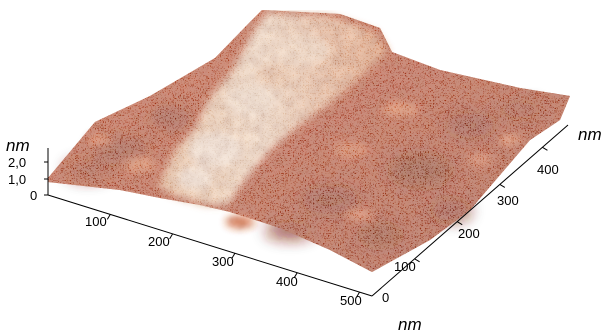  I want to click on y-tick-label: 100, so click(405, 266).